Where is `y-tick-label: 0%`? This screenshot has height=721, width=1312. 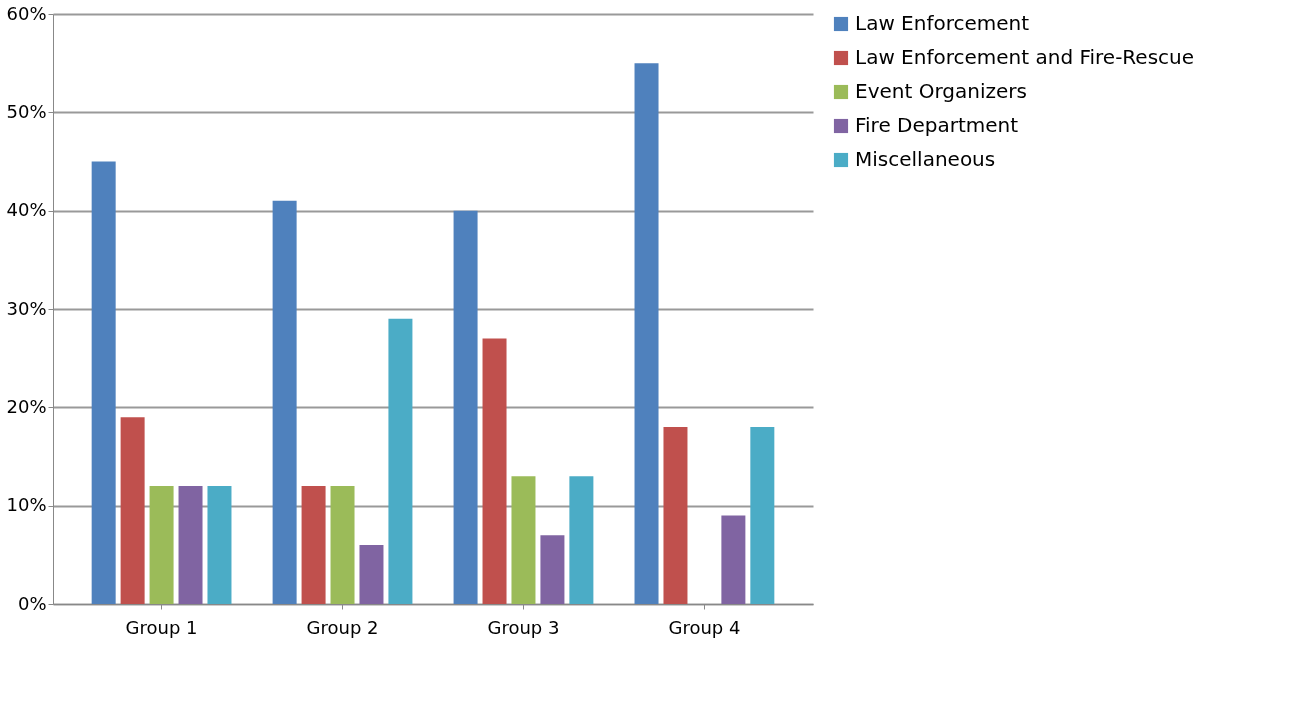 y-tick-label: 0% is located at coordinates (32, 603).